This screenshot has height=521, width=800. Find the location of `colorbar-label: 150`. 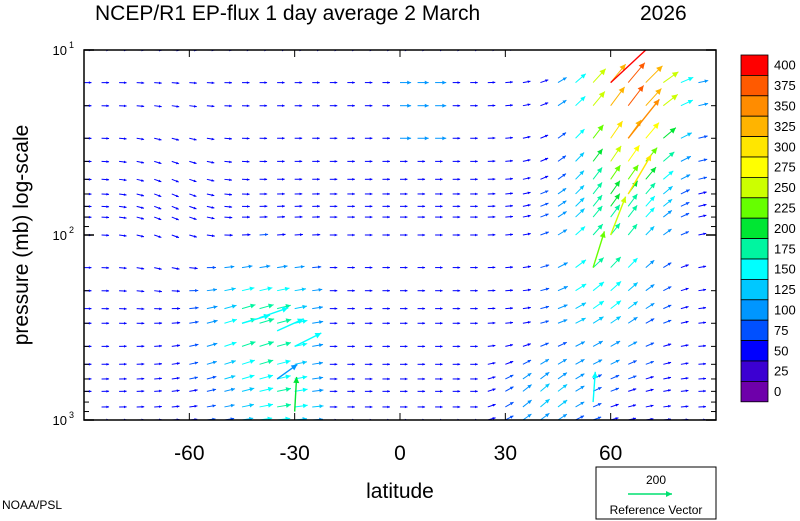

colorbar-label: 150 is located at coordinates (785, 269).